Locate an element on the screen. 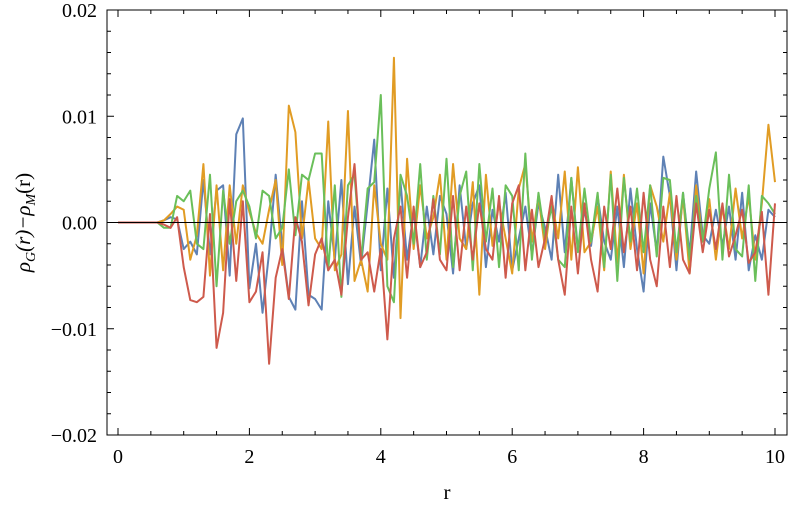 The height and width of the screenshot is (506, 789). x-axis-title: r is located at coordinates (447, 492).